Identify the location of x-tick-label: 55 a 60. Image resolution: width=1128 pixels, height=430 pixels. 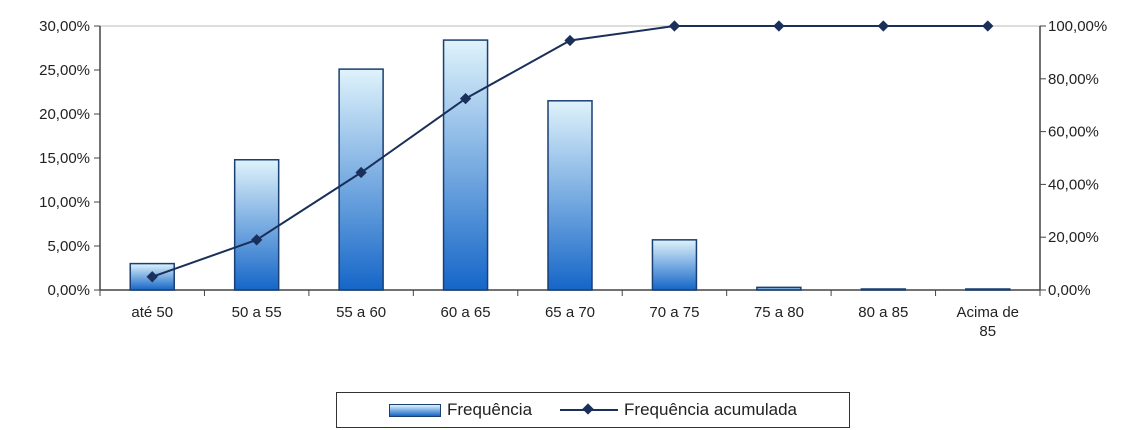
(361, 312).